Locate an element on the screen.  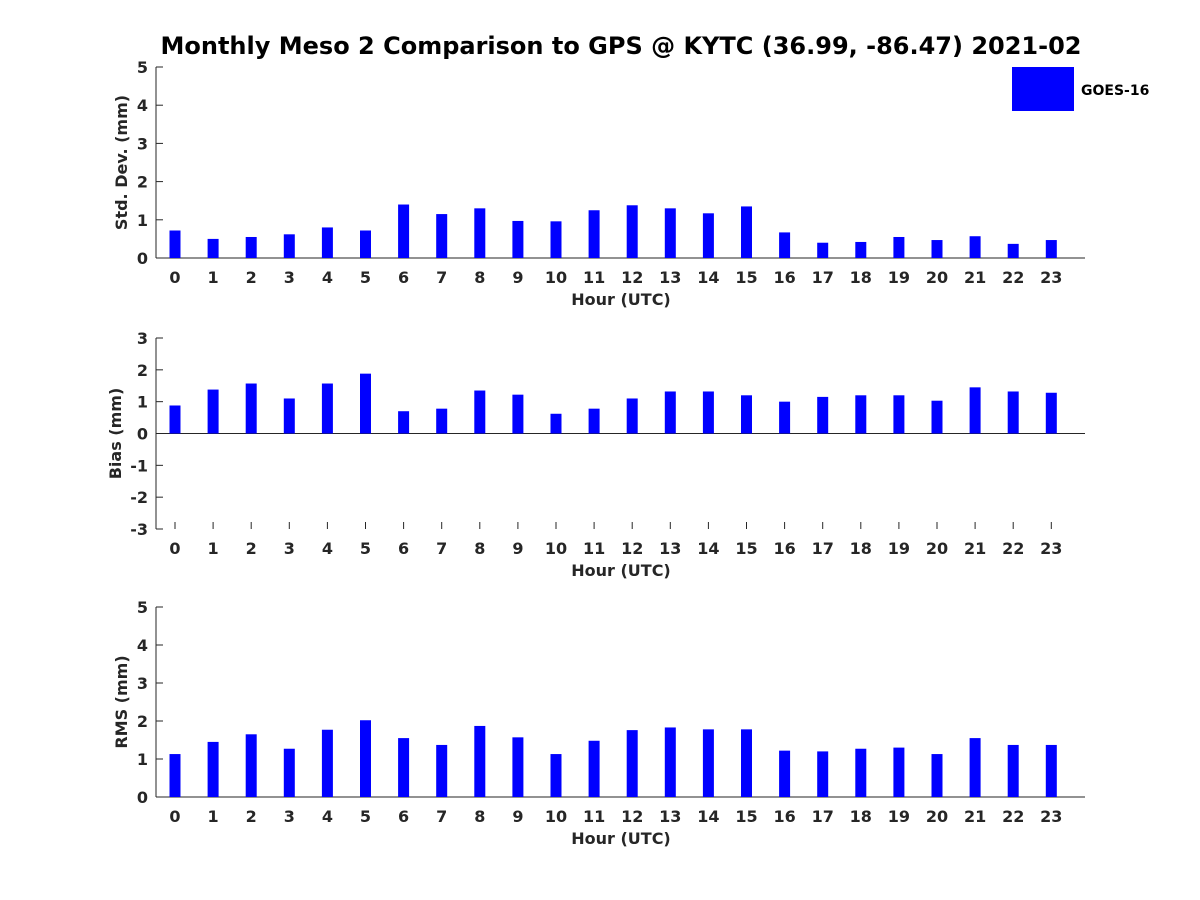
bias-x-tick-label: 8 is located at coordinates (479, 548).